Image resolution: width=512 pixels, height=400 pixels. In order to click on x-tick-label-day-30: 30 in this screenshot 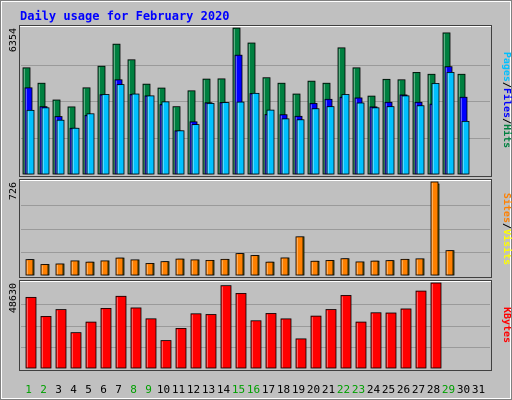, I will do `click(463, 389)`.